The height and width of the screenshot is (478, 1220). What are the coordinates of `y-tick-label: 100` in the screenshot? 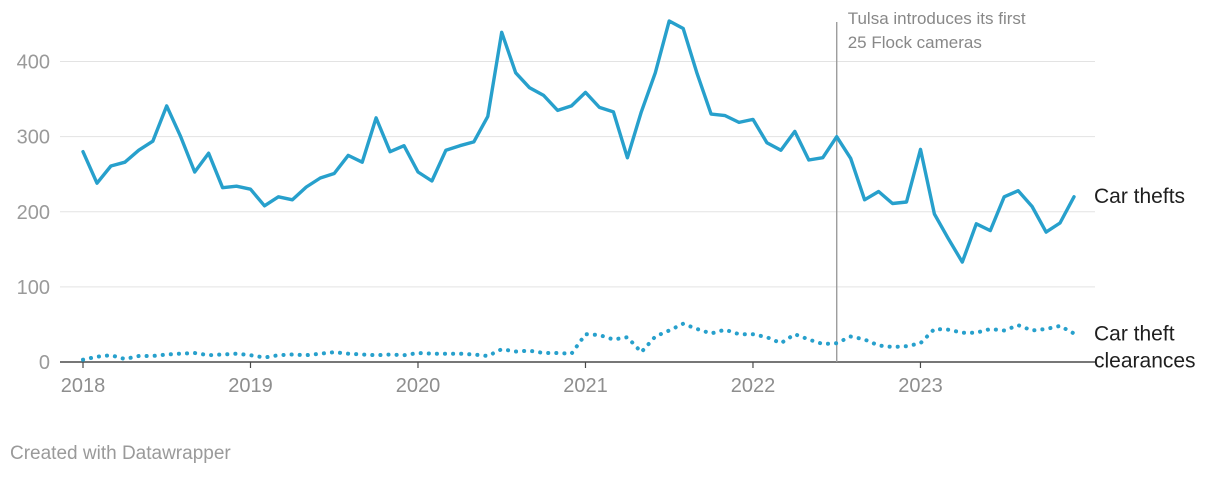 It's located at (33, 288).